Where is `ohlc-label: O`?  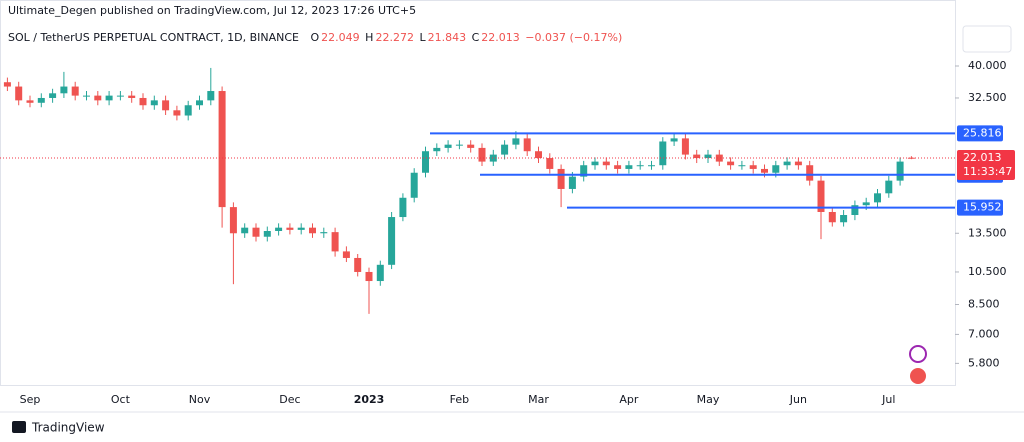 ohlc-label: O is located at coordinates (315, 37).